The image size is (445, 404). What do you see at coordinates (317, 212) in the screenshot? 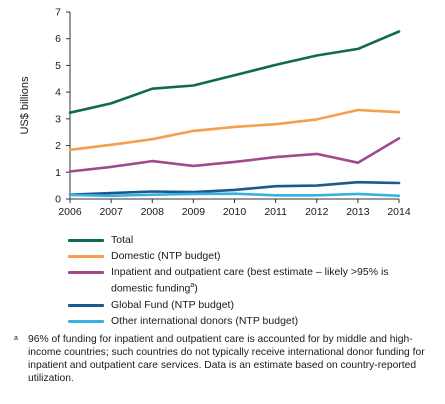
I see `x-tick-label: 2012` at bounding box center [317, 212].